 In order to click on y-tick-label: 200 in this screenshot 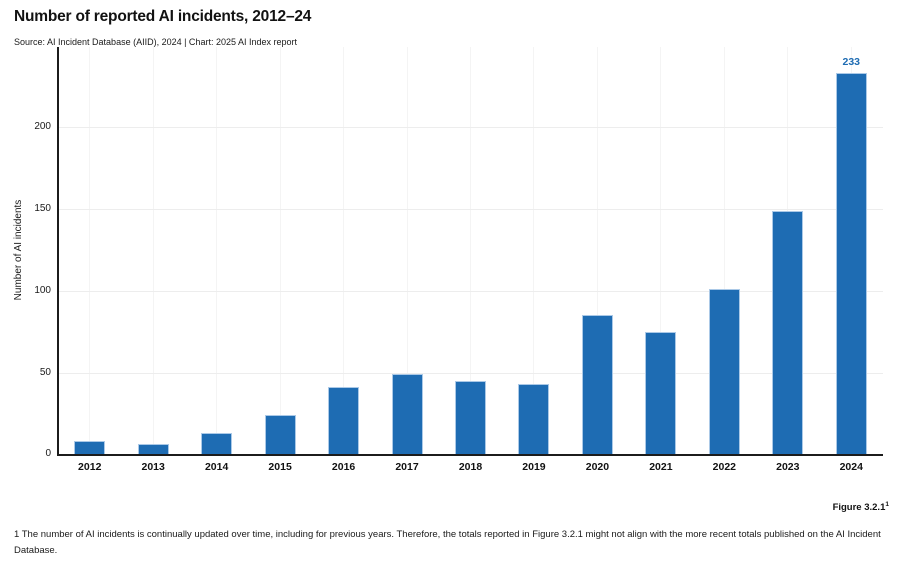, I will do `click(42, 127)`.